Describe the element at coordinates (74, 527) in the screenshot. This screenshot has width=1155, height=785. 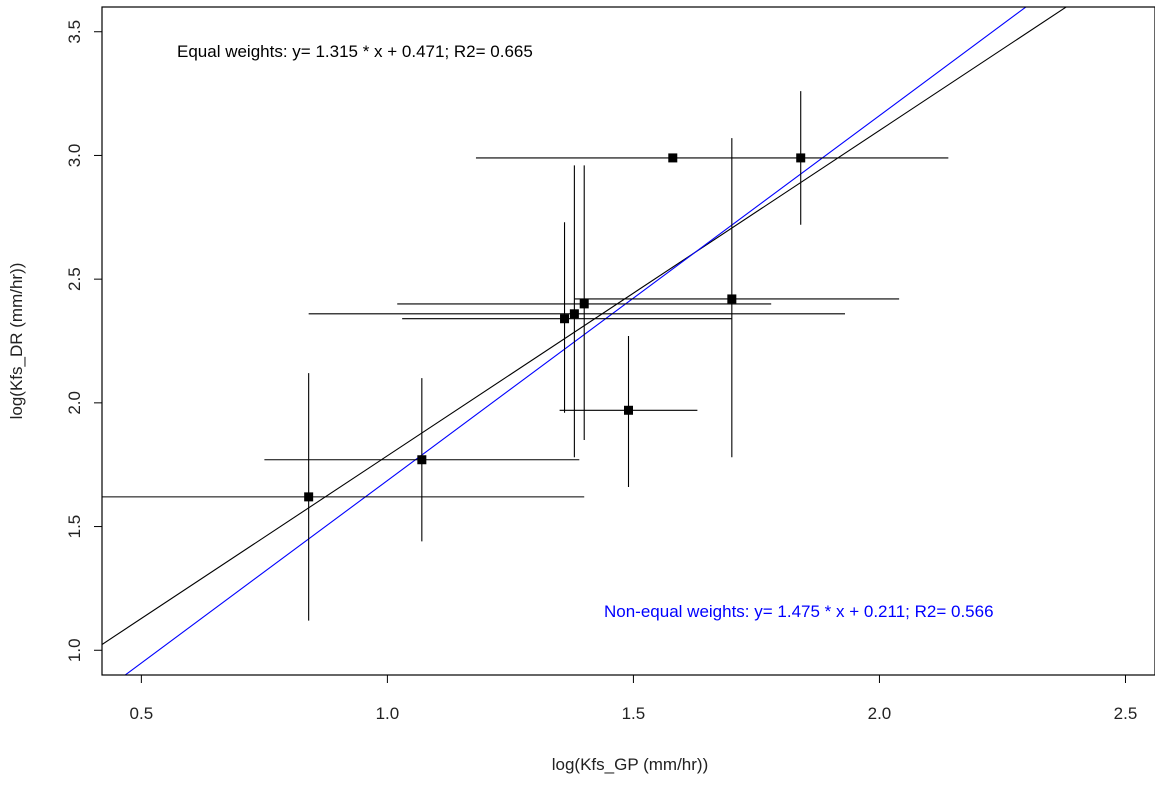
I see `y-tick-label: 1.5` at that location.